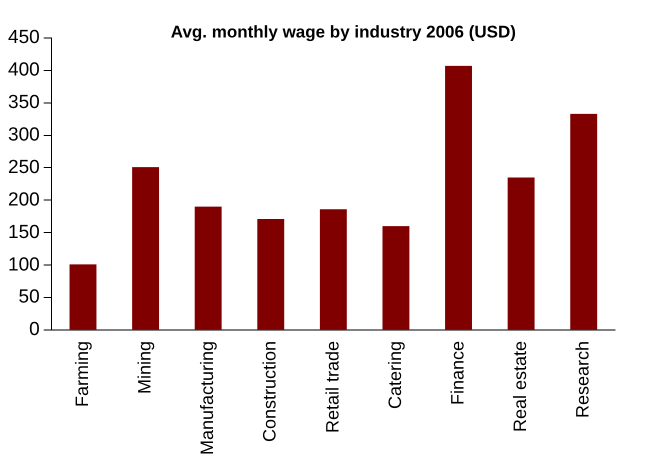 This screenshot has width=655, height=462. Describe the element at coordinates (24, 199) in the screenshot. I see `y-tick-label: 200` at that location.